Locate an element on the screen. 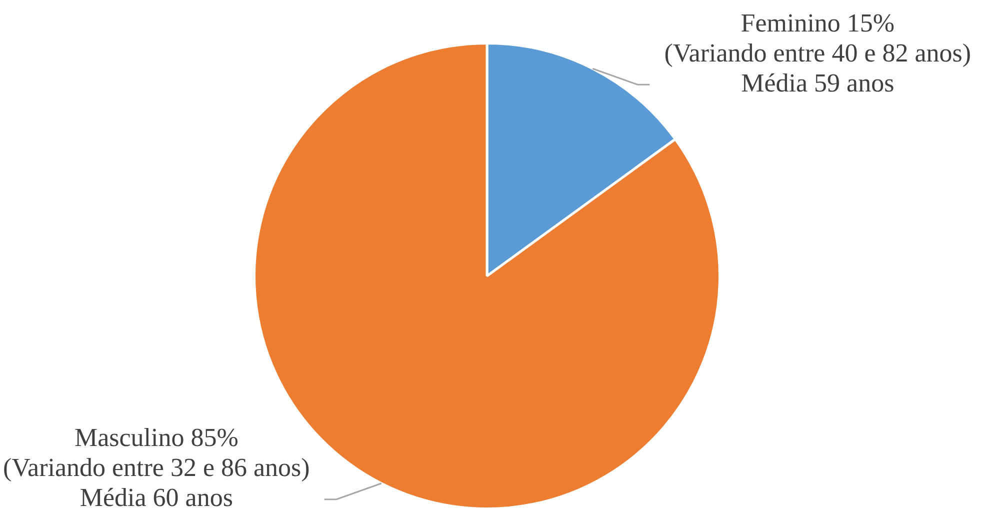 Image resolution: width=985 pixels, height=511 pixels. slice-label: Feminino 15% (Variando entre 40 e 82 anos) Média 59 anos is located at coordinates (818, 53).